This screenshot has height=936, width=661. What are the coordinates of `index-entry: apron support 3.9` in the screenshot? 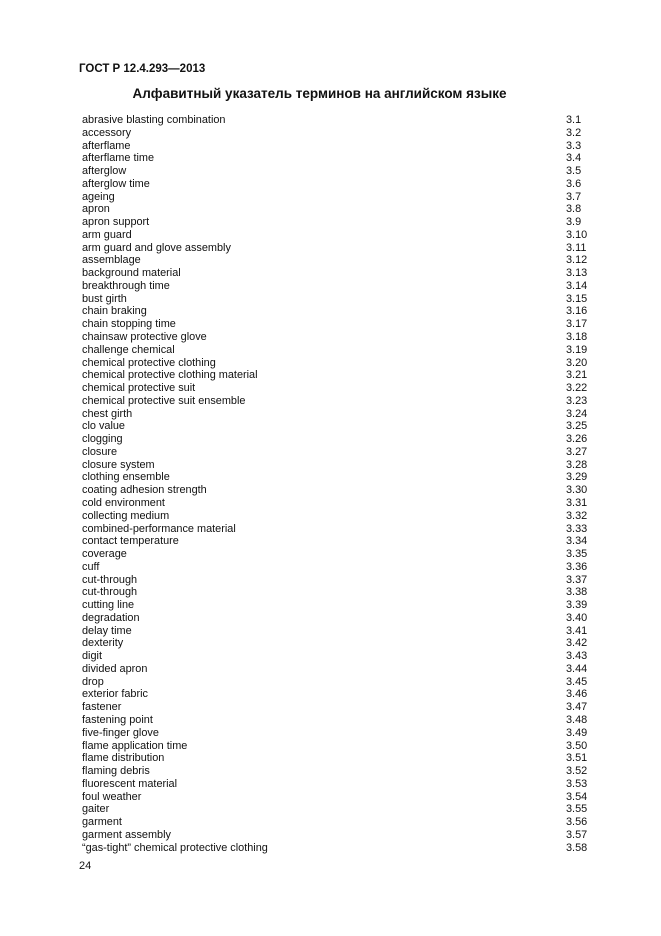 It's located at (335, 222).